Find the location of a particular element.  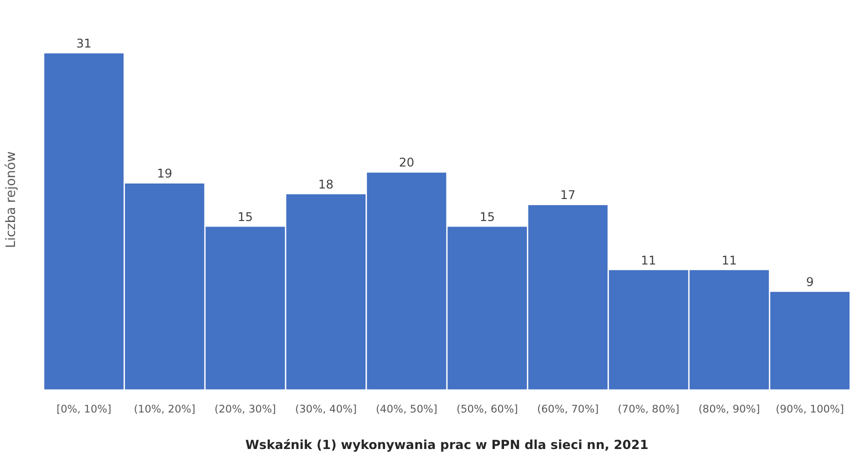

x-axis-title: Wskaźnik (1) wykonywania prac w PPN dla sieci nn, 2021 is located at coordinates (446, 444).